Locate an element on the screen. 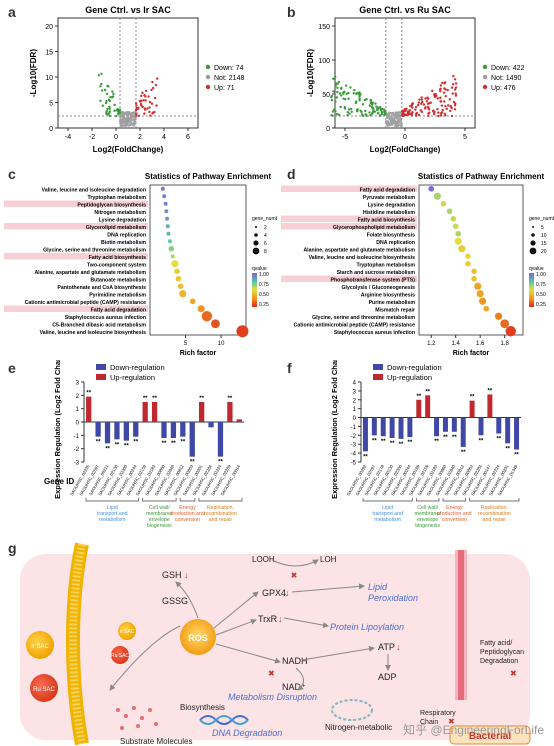 This screenshot has height=746, width=554. gpx4-label: GPX4 is located at coordinates (274, 593).